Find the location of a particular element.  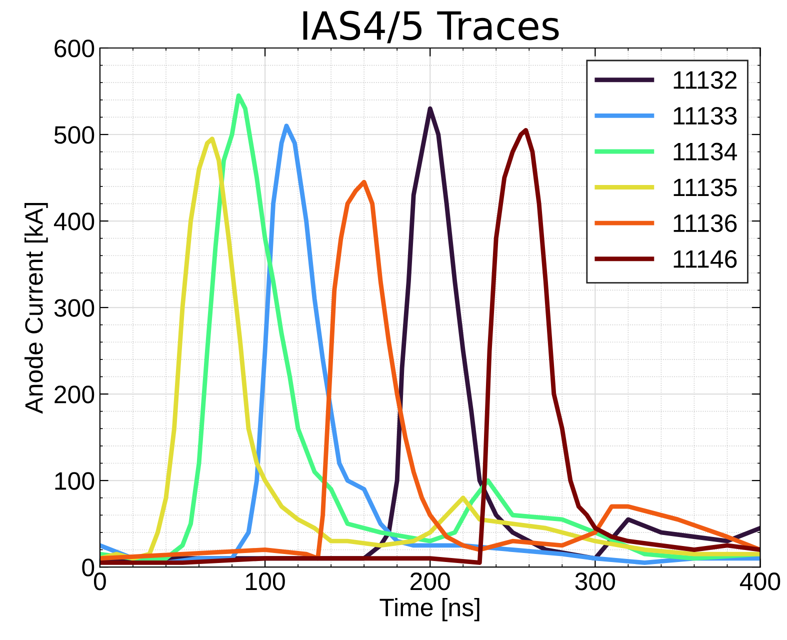

legend-label: 11135 is located at coordinates (705, 187).